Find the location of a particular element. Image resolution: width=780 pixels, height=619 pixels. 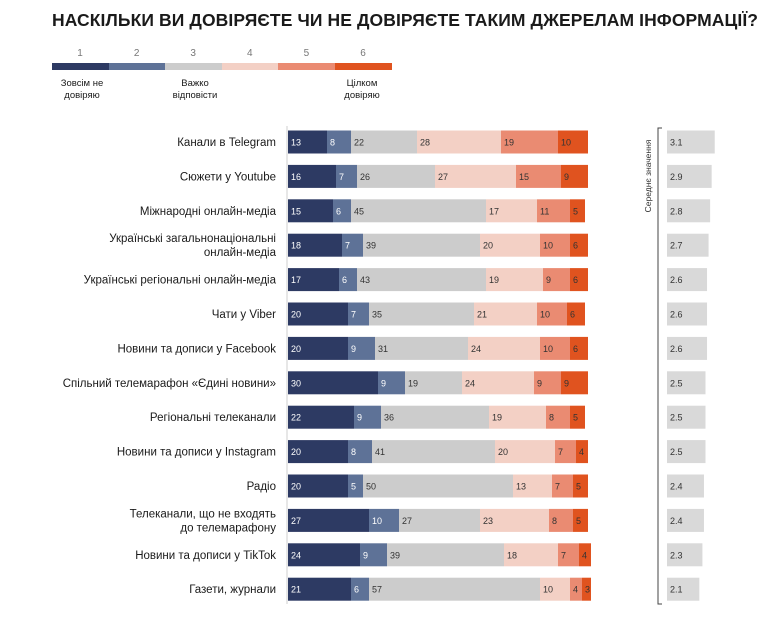

segment-label: 13 is located at coordinates (521, 487).